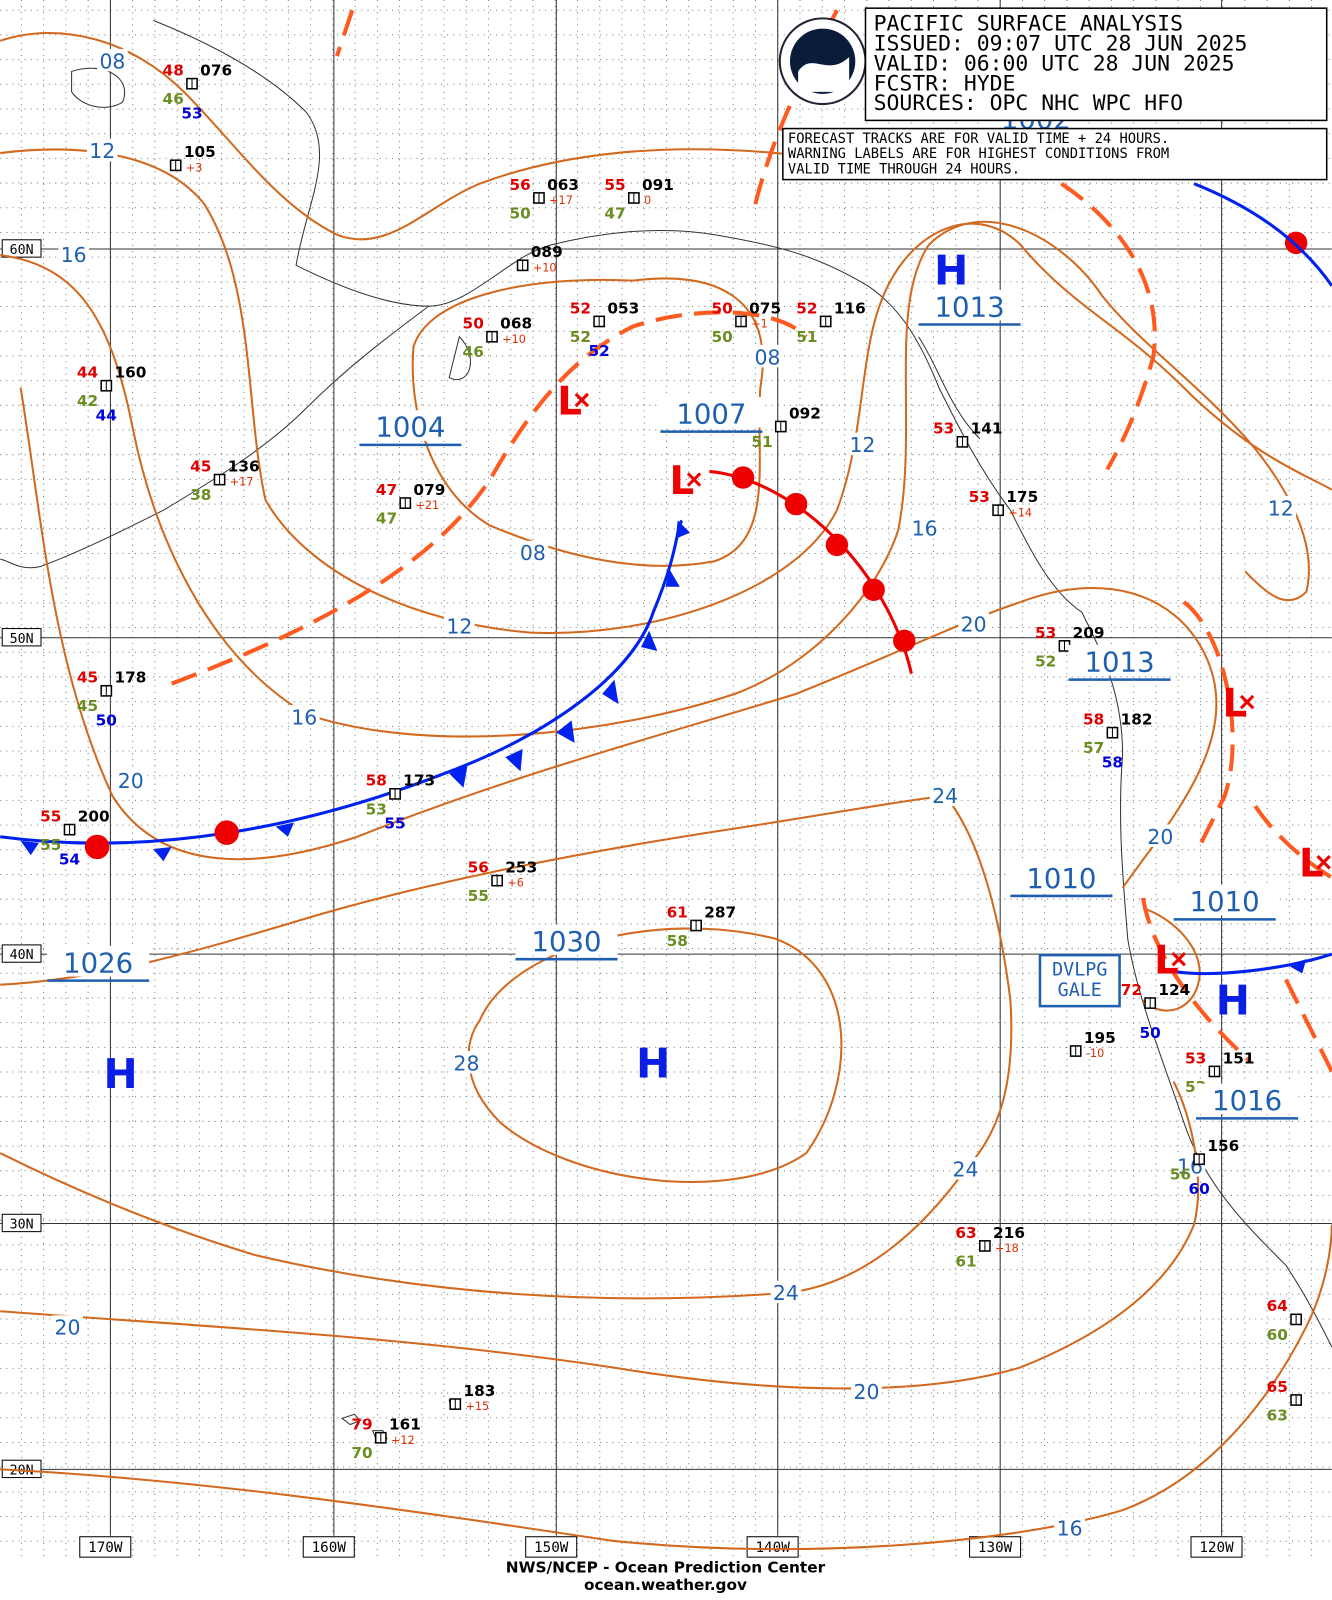 This screenshot has height=1600, width=1332. Describe the element at coordinates (806, 308) in the screenshot. I see `station-temperature: 52` at that location.